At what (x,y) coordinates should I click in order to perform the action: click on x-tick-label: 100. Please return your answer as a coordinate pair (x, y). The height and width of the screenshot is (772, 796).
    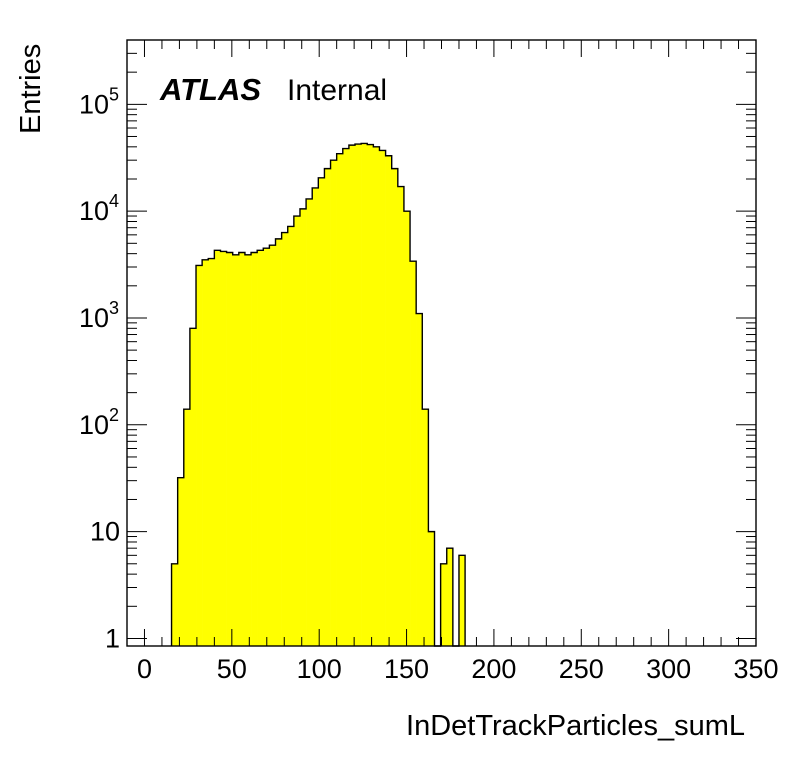
    Looking at the image, I should click on (319, 669).